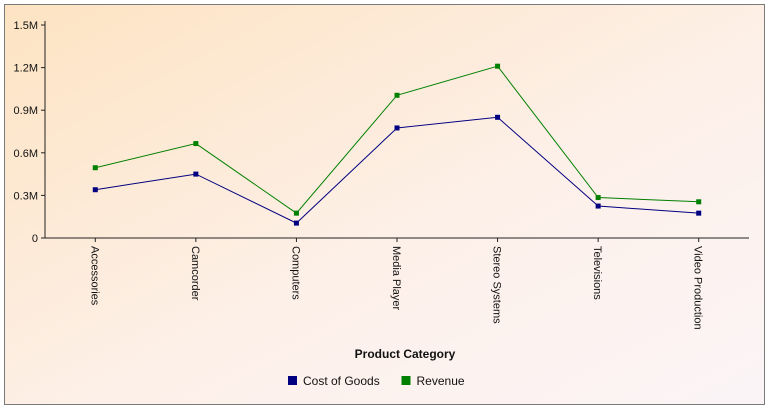  Describe the element at coordinates (94, 276) in the screenshot. I see `x-tick-label: Accessories` at that location.